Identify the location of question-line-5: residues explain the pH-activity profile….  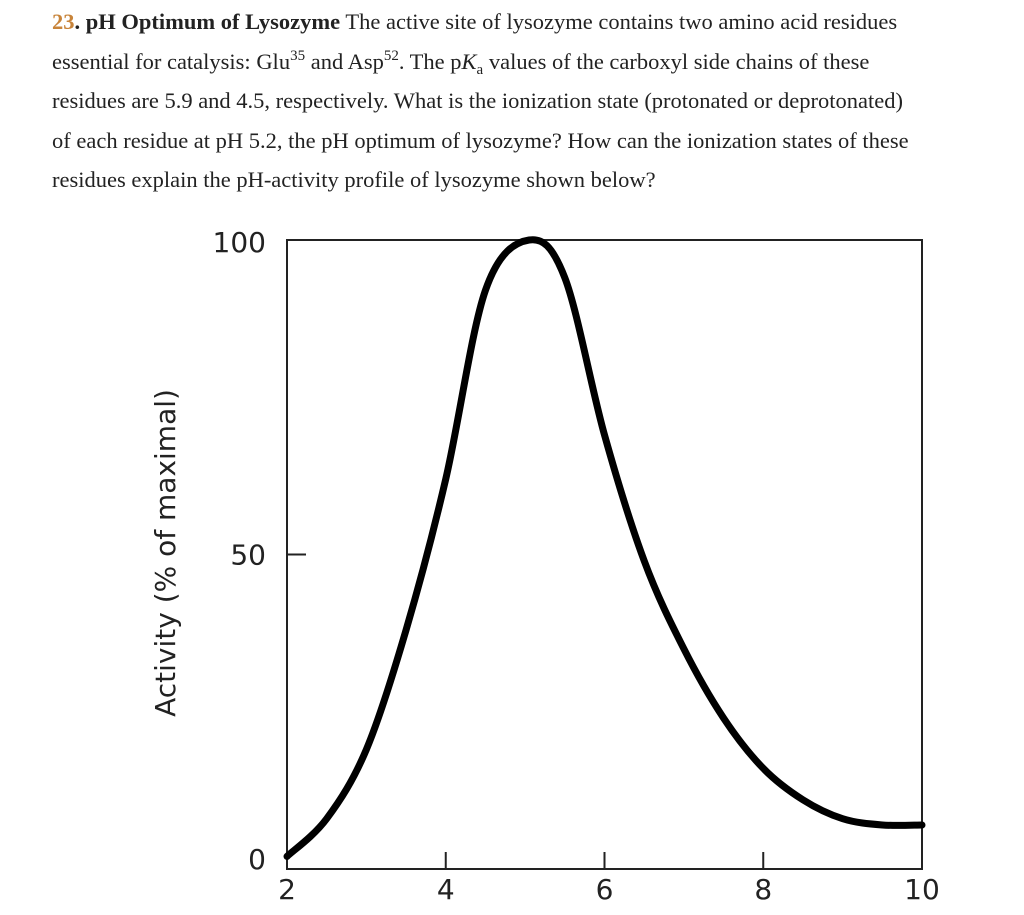
(354, 179).